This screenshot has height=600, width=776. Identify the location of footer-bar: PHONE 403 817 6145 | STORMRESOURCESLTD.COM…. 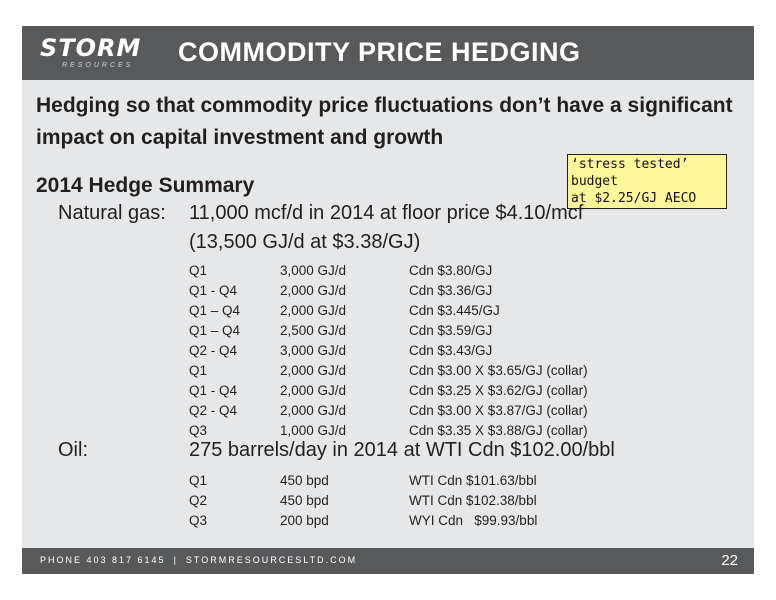
(388, 561).